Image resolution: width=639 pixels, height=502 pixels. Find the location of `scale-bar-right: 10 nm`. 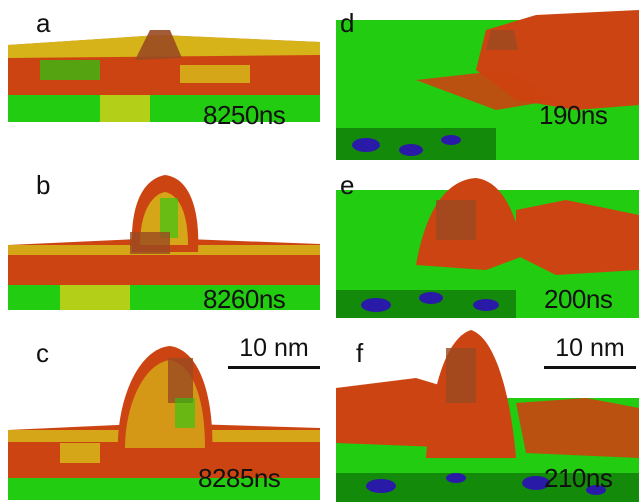

scale-bar-right: 10 nm is located at coordinates (590, 352).